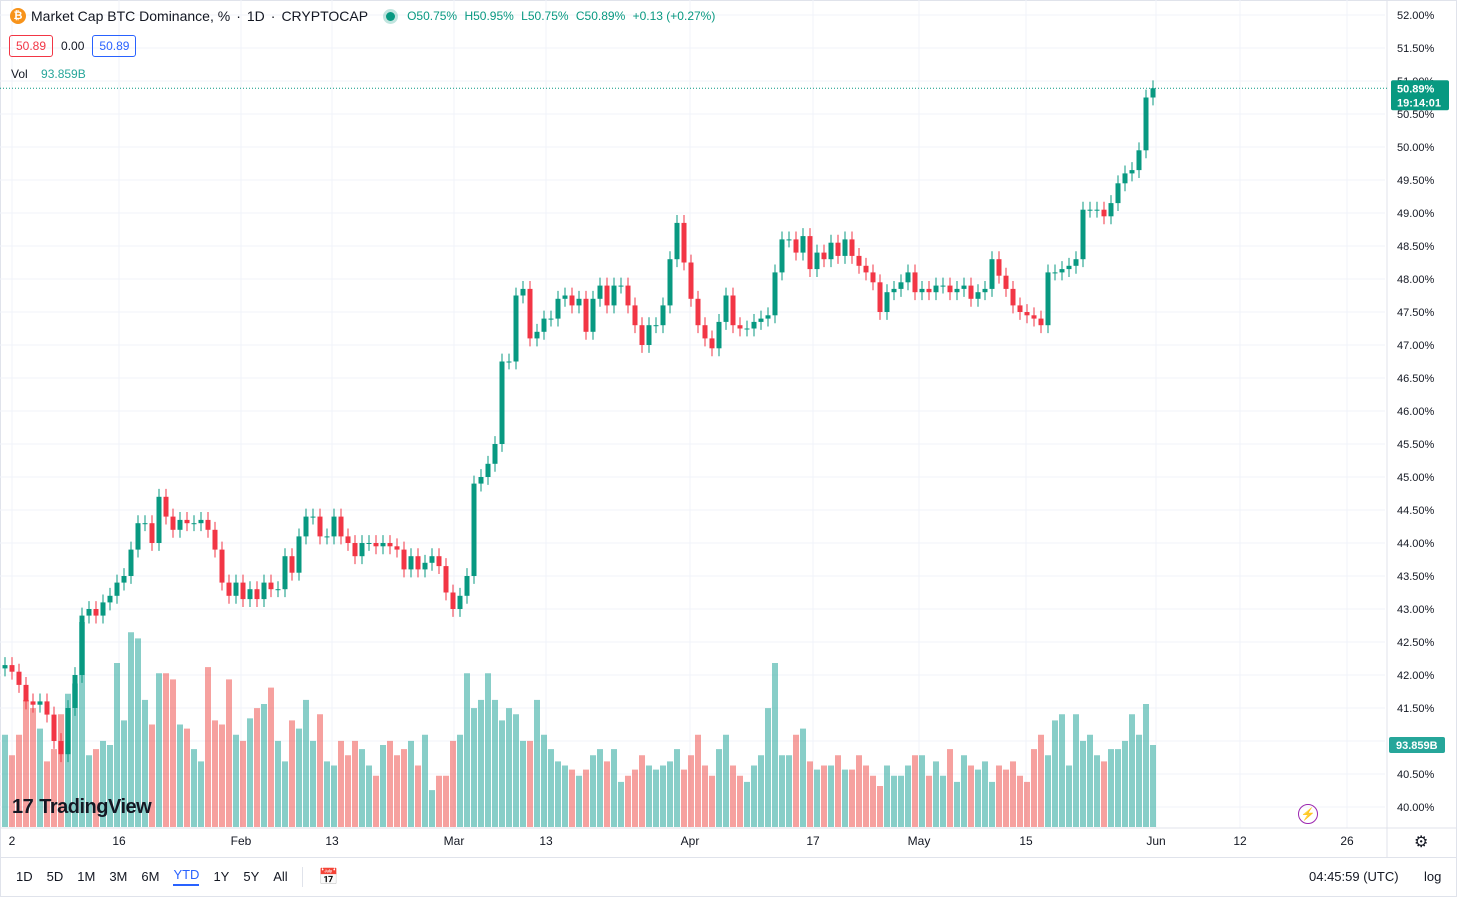 The width and height of the screenshot is (1457, 897). What do you see at coordinates (118, 876) in the screenshot?
I see `range-button-3m: 3M` at bounding box center [118, 876].